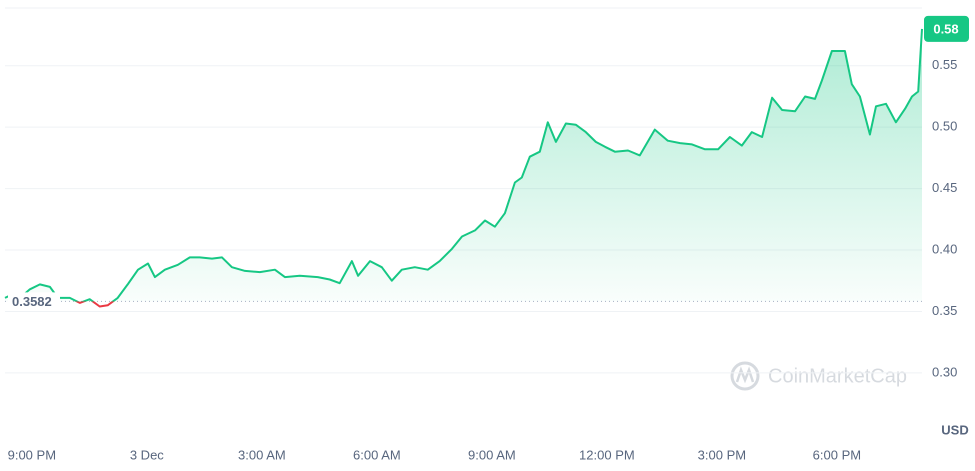 Image resolution: width=975 pixels, height=471 pixels. What do you see at coordinates (837, 454) in the screenshot?
I see `x-tick-label: 6:00 PM` at bounding box center [837, 454].